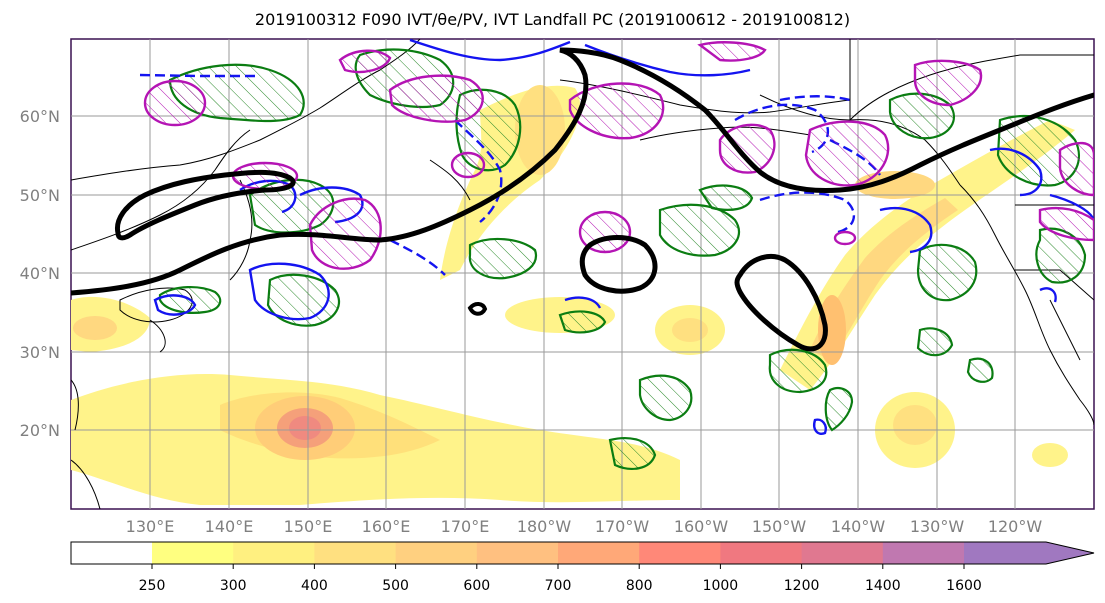 The width and height of the screenshot is (1105, 603). Describe the element at coordinates (229, 526) in the screenshot. I see `lon-label-140e: 140°E` at that location.